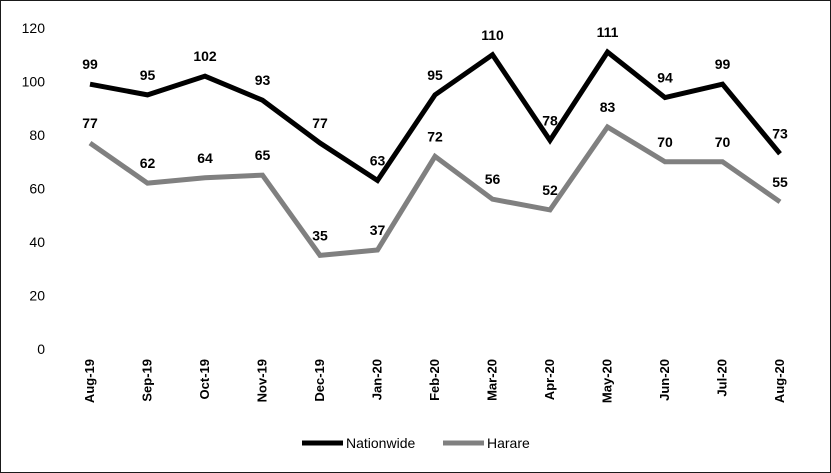 This screenshot has height=473, width=831. I want to click on data-label-harare: 77, so click(90, 123).